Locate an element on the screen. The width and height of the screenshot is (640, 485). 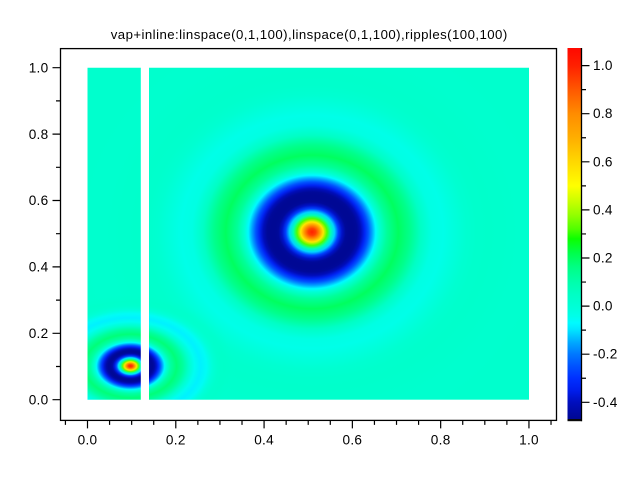
svg-text: -0.4 is located at coordinates (605, 402).